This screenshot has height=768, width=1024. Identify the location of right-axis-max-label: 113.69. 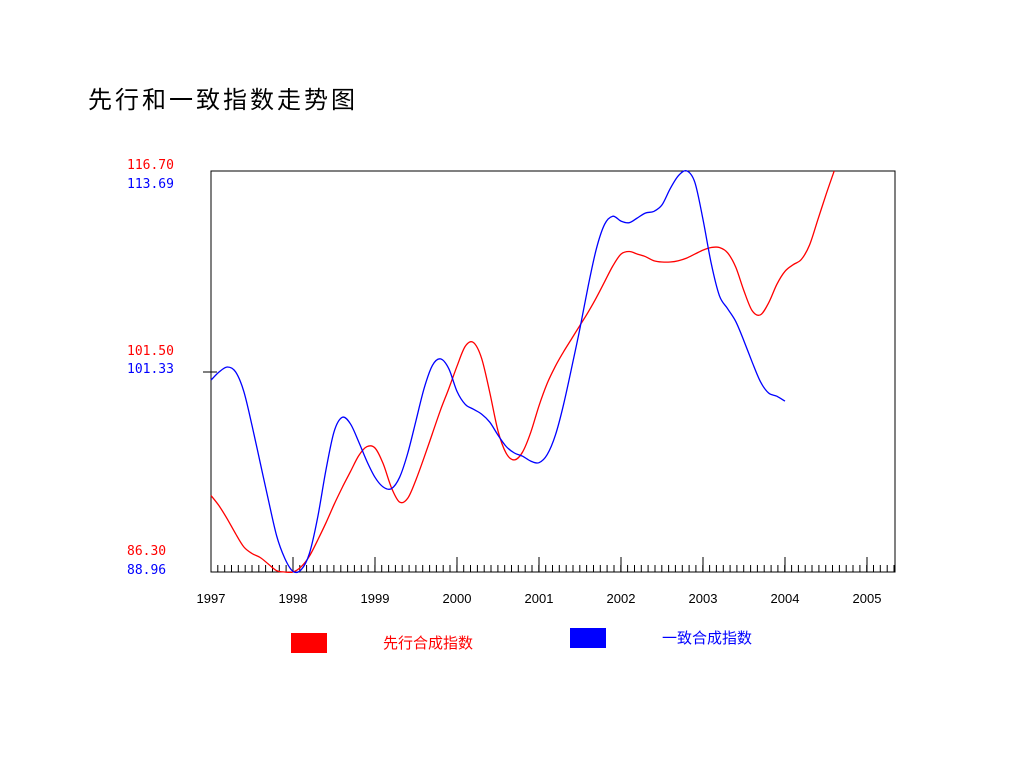
(150, 184).